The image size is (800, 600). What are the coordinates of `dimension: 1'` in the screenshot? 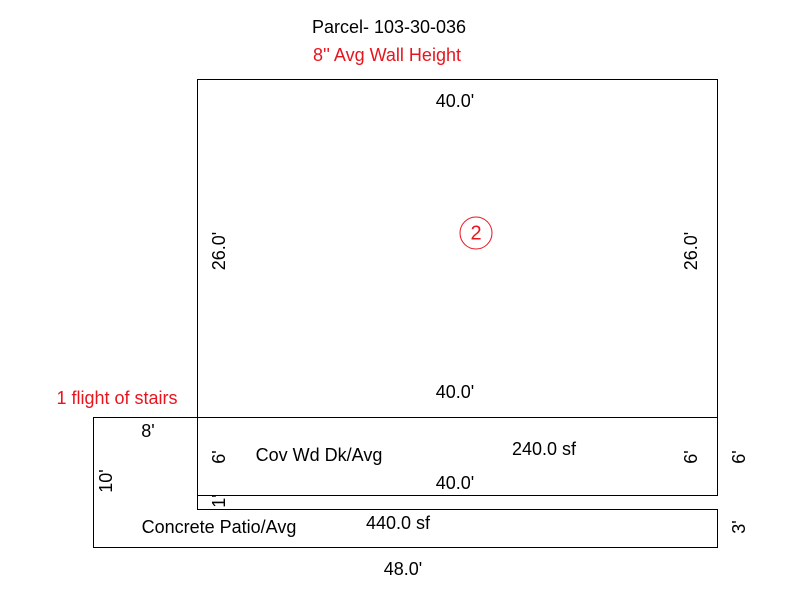 It's located at (219, 500).